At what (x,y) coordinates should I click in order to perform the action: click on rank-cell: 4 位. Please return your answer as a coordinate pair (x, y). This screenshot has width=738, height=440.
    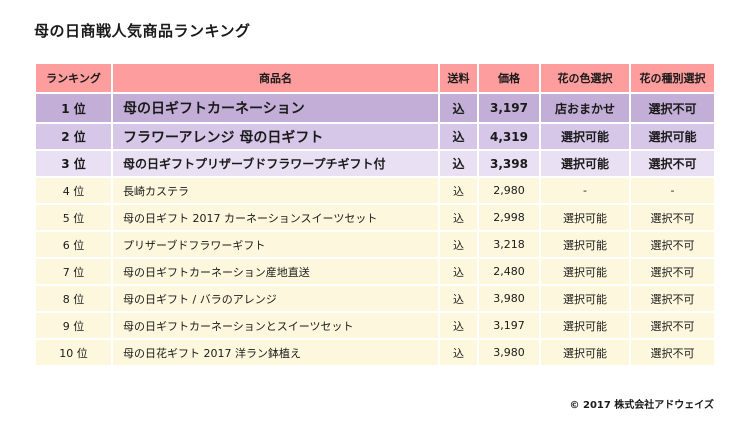
    Looking at the image, I should click on (73, 190).